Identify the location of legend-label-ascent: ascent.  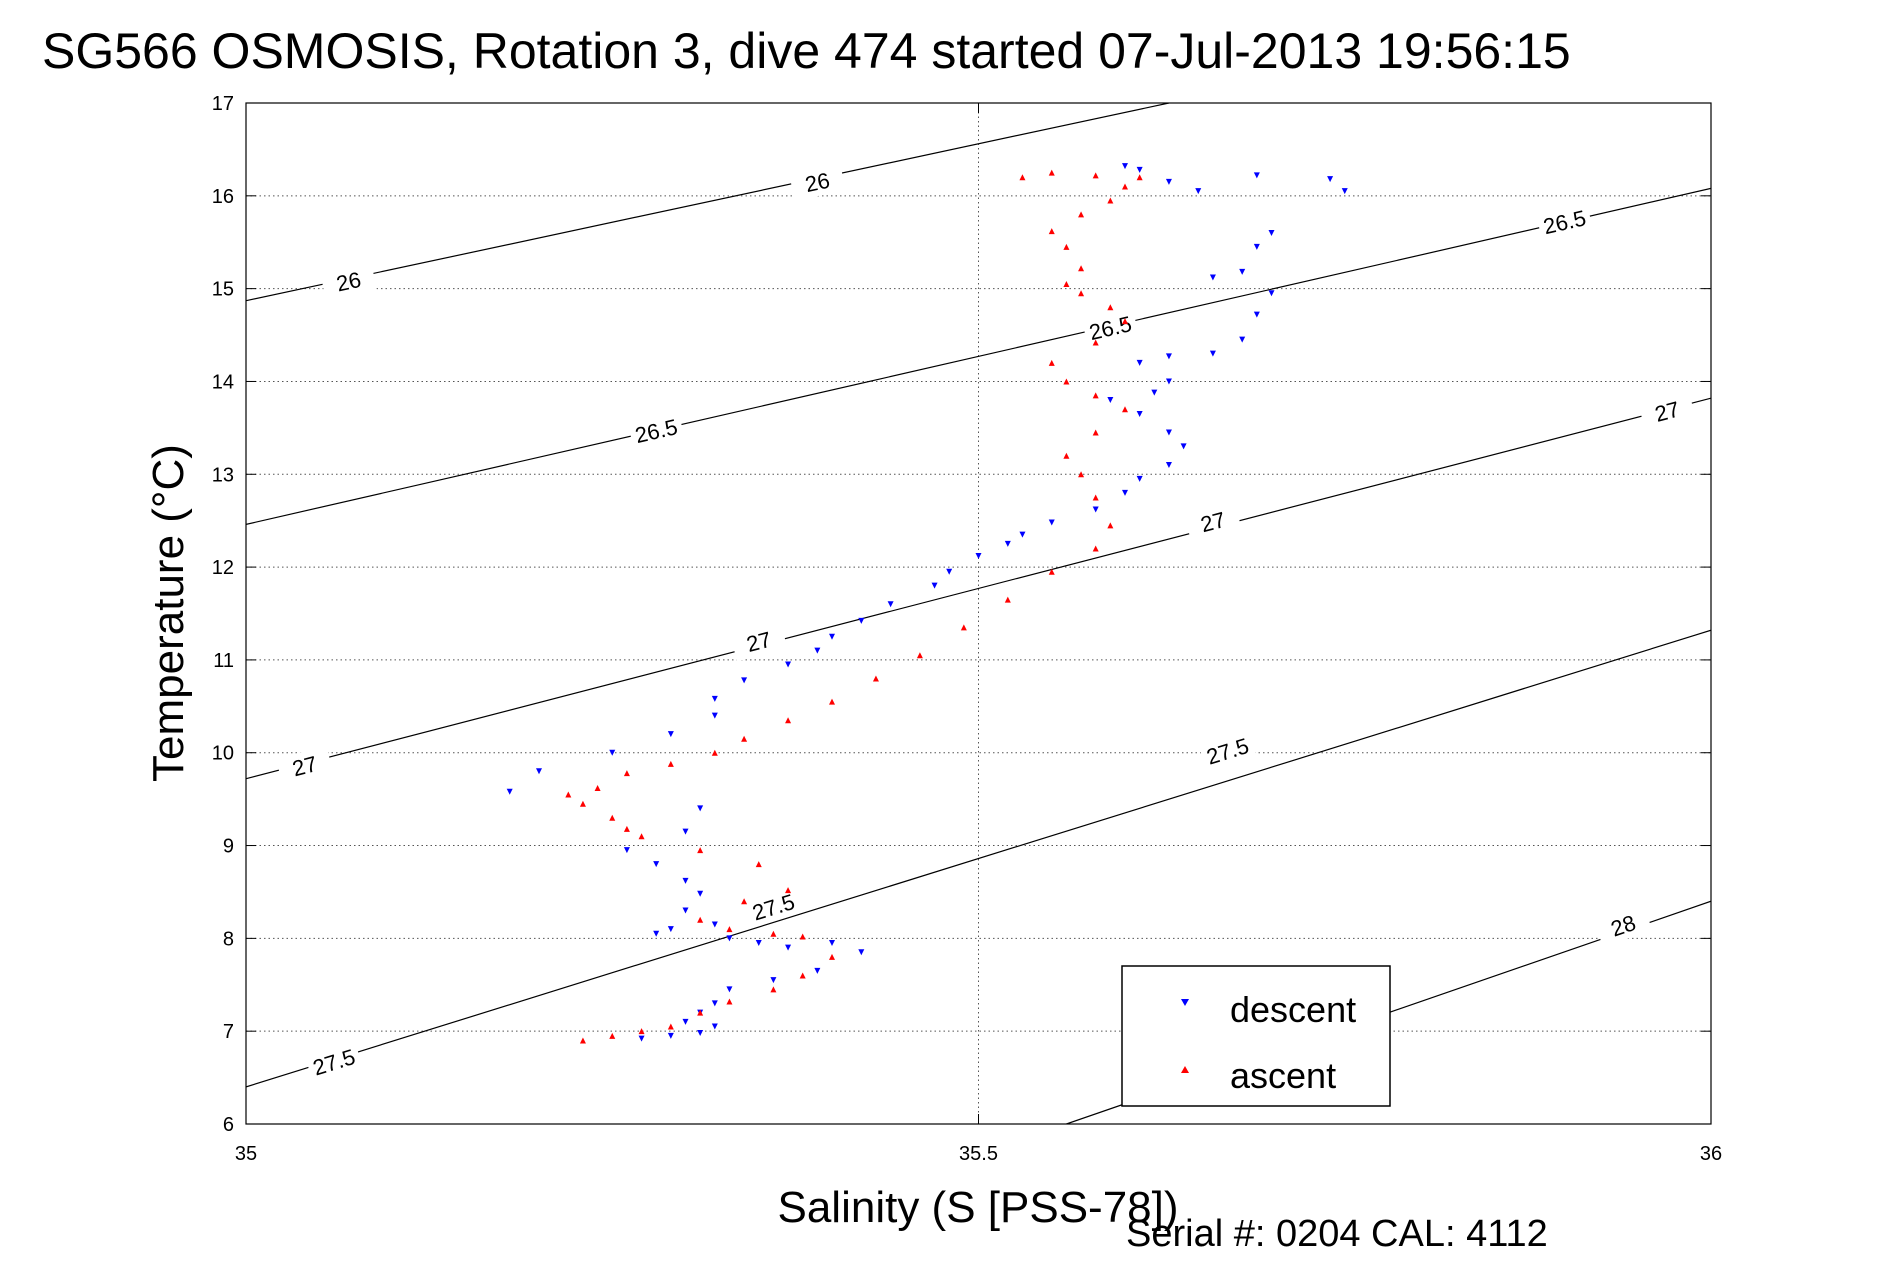
(1283, 1075).